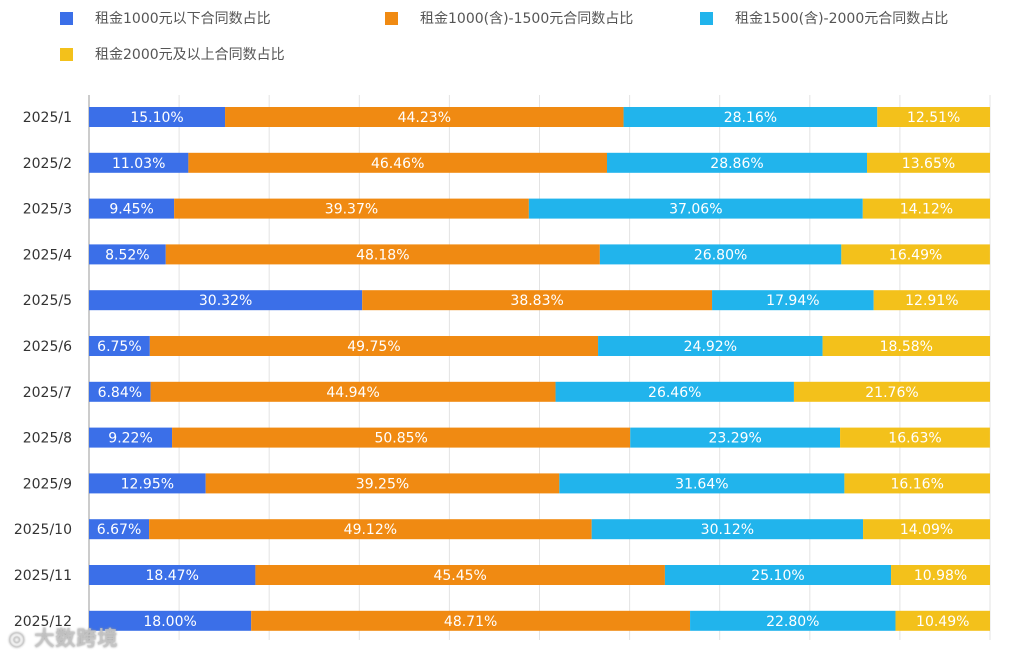 Image resolution: width=1017 pixels, height=657 pixels. I want to click on data-label: 25.10%, so click(777, 576).